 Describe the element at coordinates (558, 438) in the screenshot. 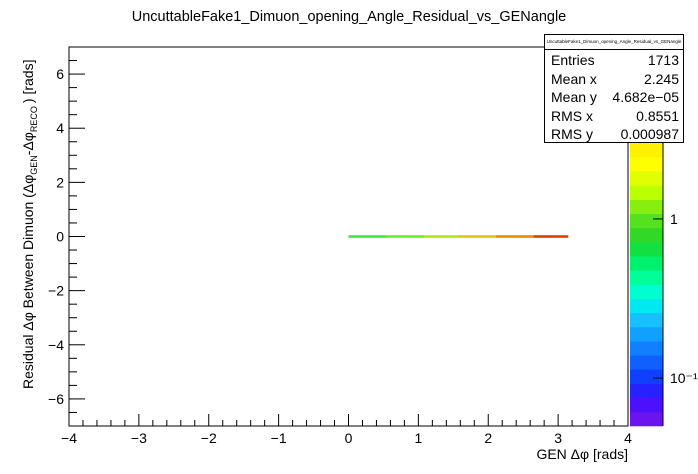

I see `x-tick-label: 3` at that location.